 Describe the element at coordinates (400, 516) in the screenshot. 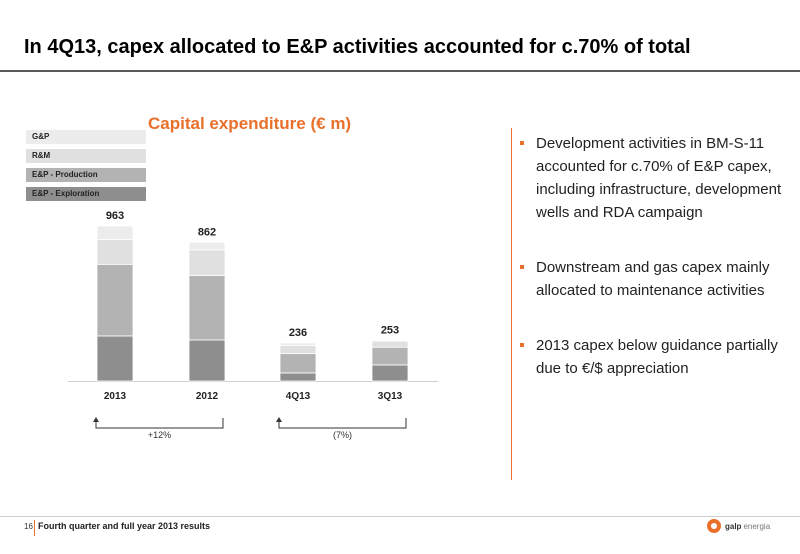

I see `footer-rule` at that location.